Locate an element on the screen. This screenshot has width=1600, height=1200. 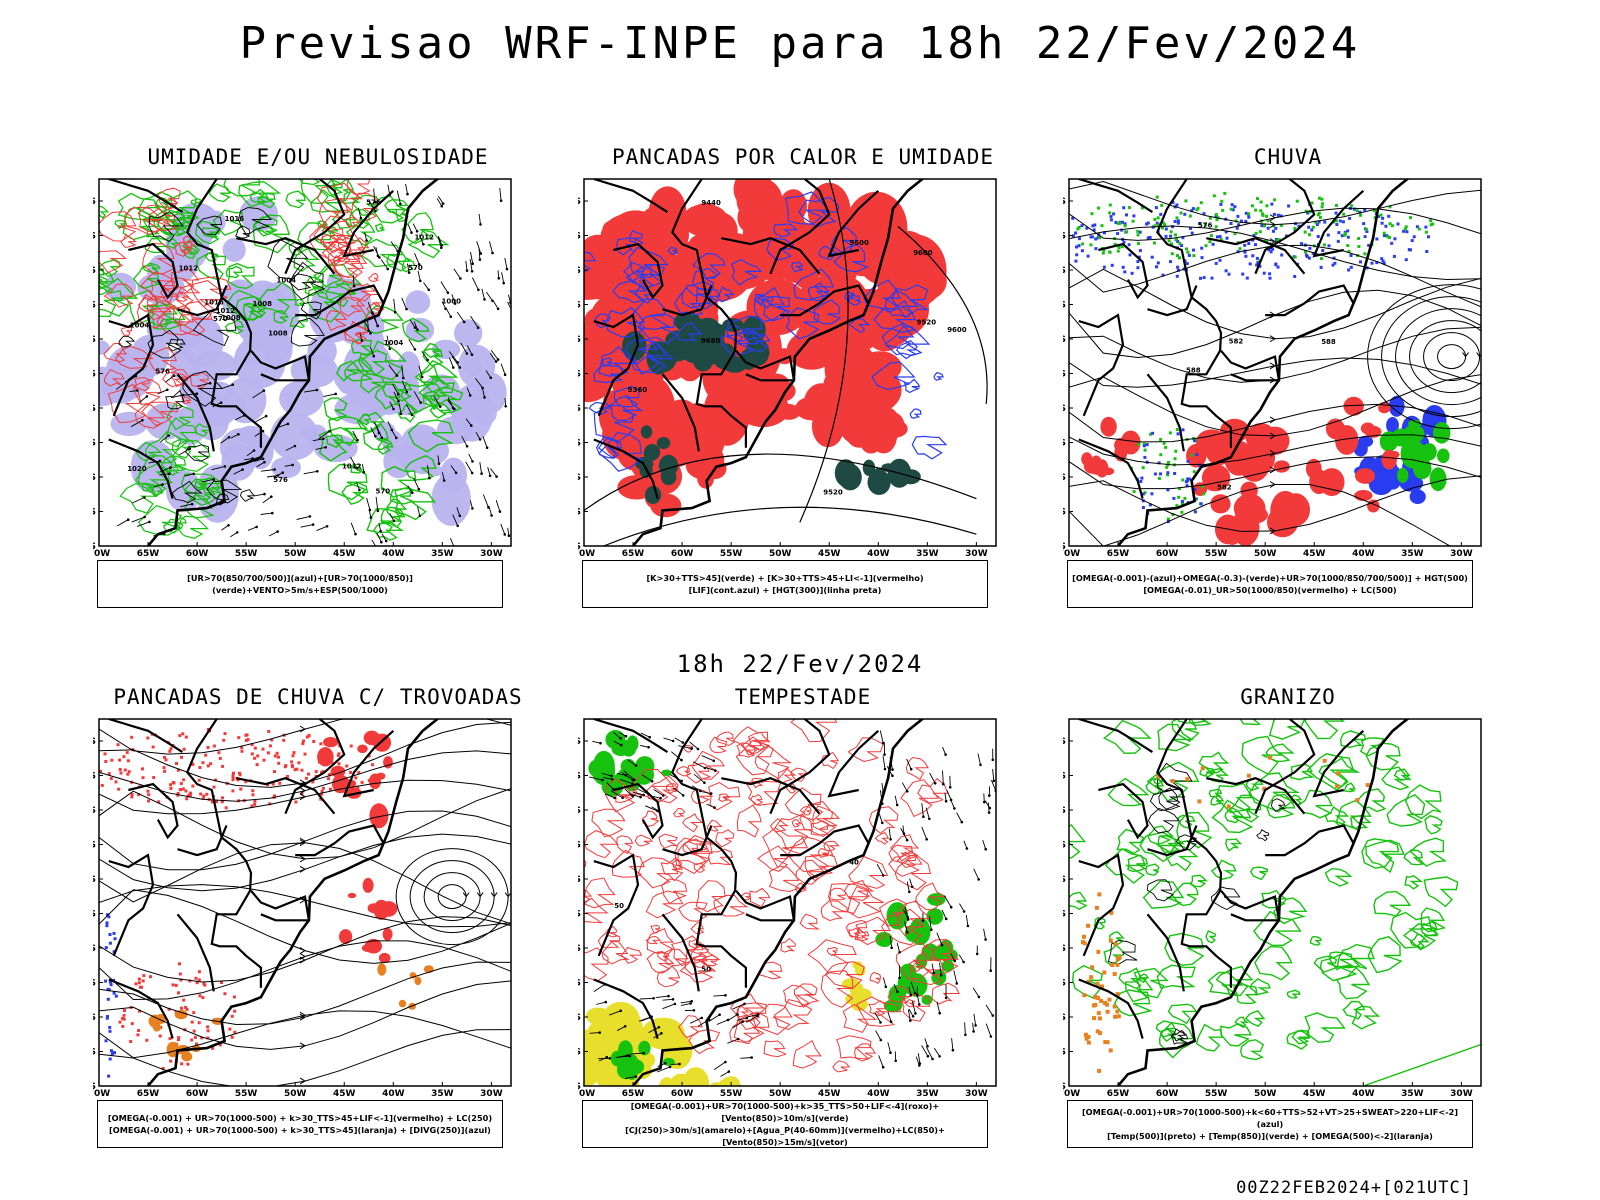
lat-tick-label: 18S is located at coordinates (94, 811).